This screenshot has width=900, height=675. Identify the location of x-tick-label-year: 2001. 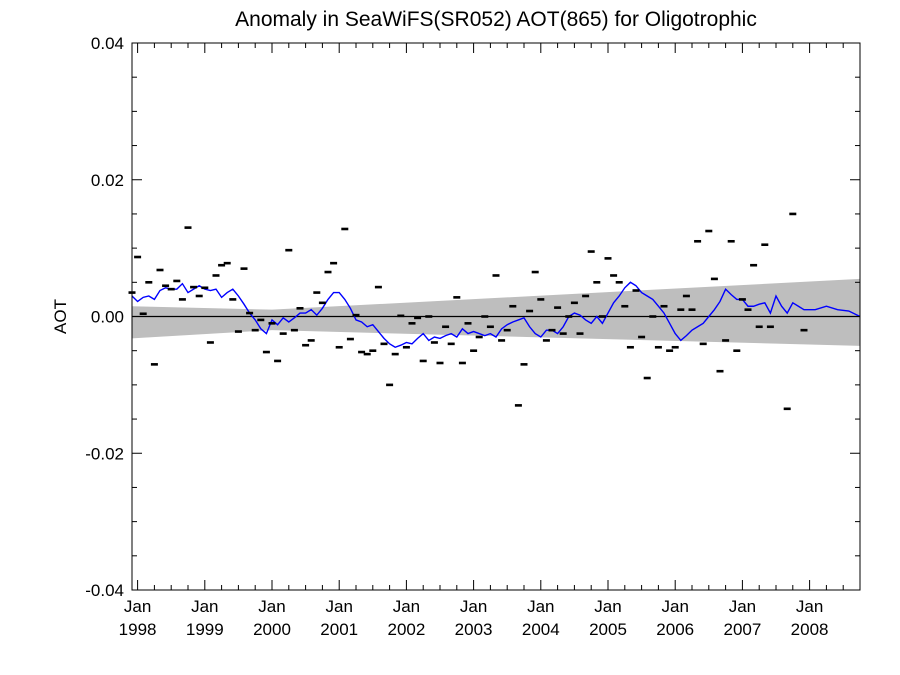
(339, 629).